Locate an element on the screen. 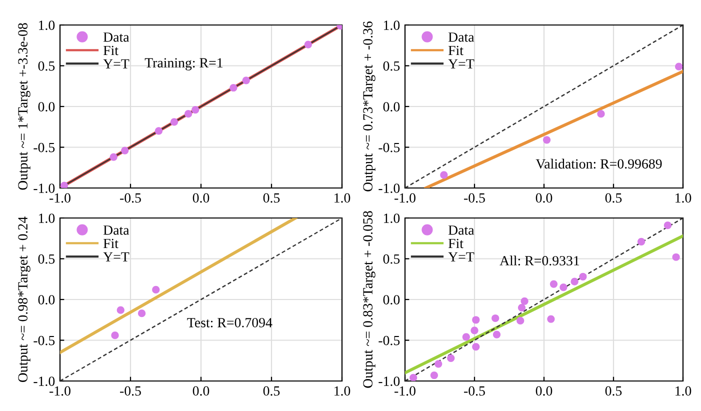 The width and height of the screenshot is (701, 411). y-axis-title: Output ~= 0.73*Target + -0.36 is located at coordinates (369, 106).